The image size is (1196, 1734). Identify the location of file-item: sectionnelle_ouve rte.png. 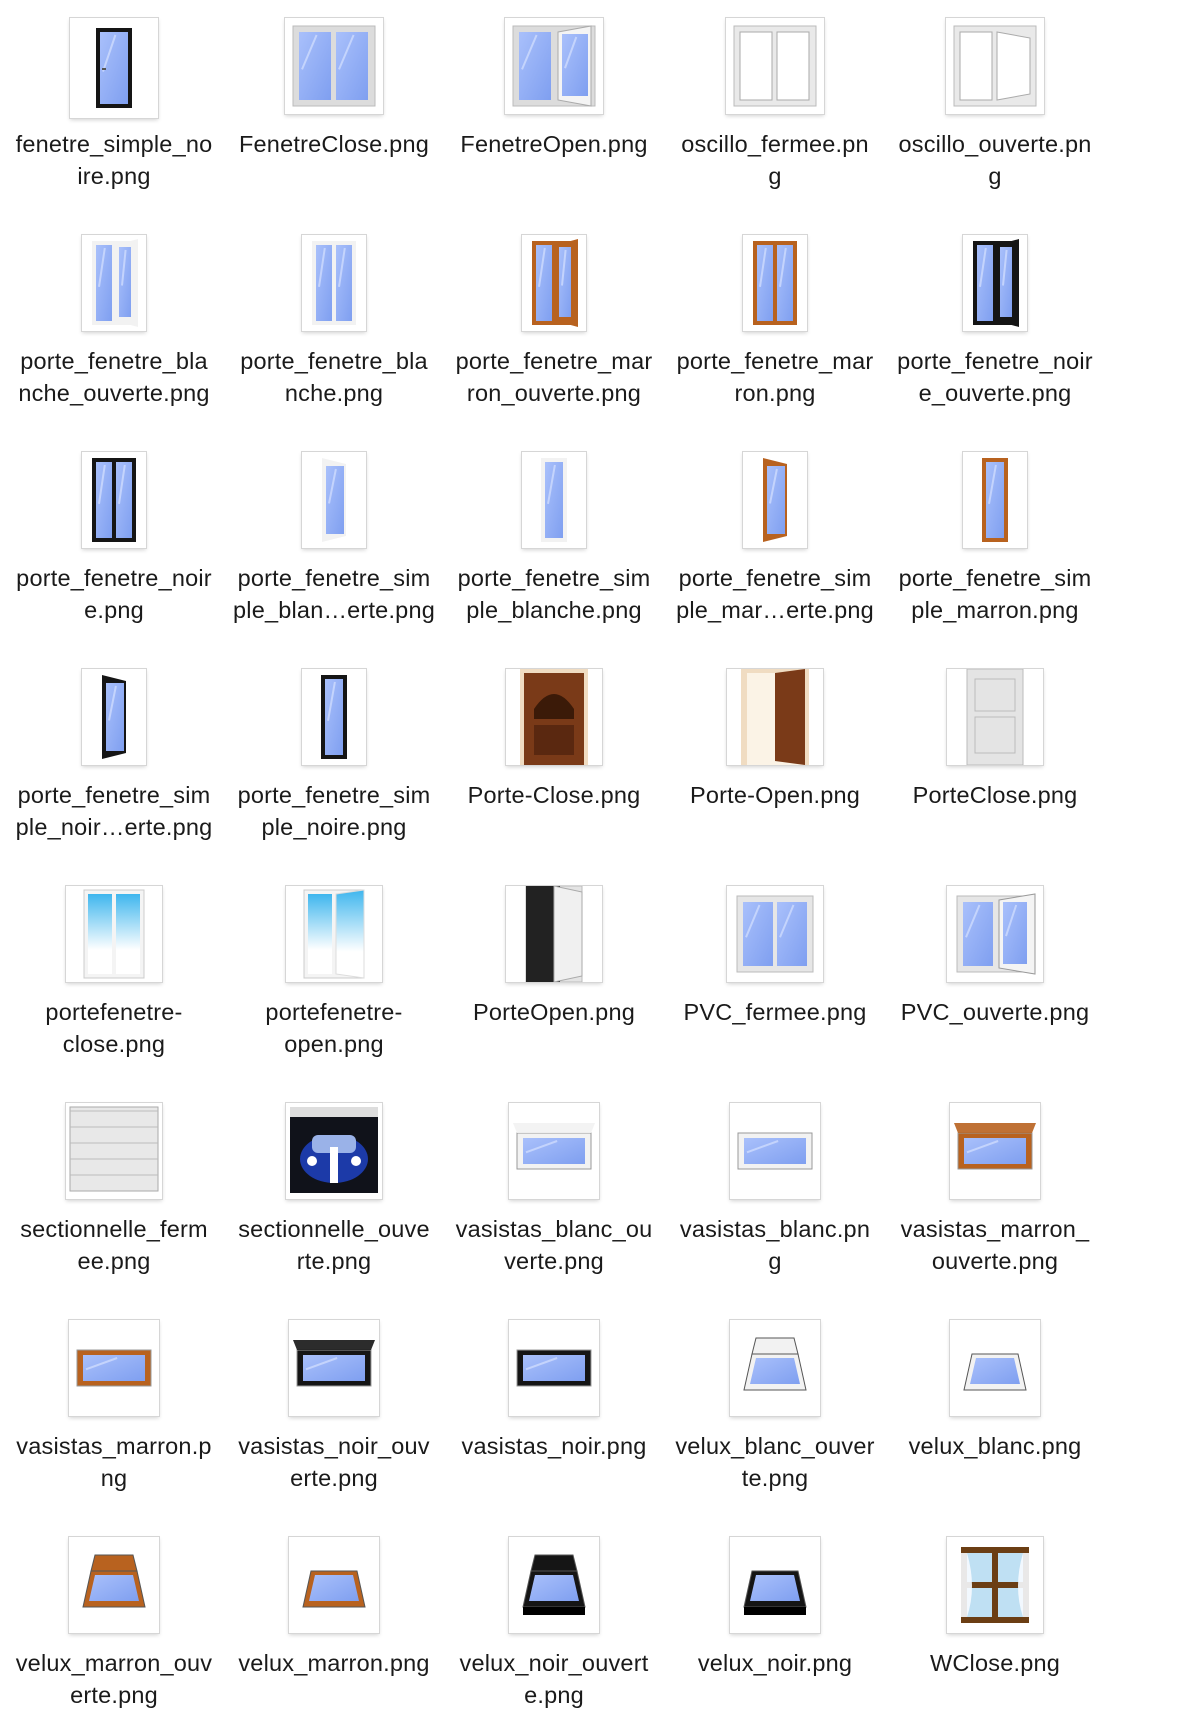
(334, 1192).